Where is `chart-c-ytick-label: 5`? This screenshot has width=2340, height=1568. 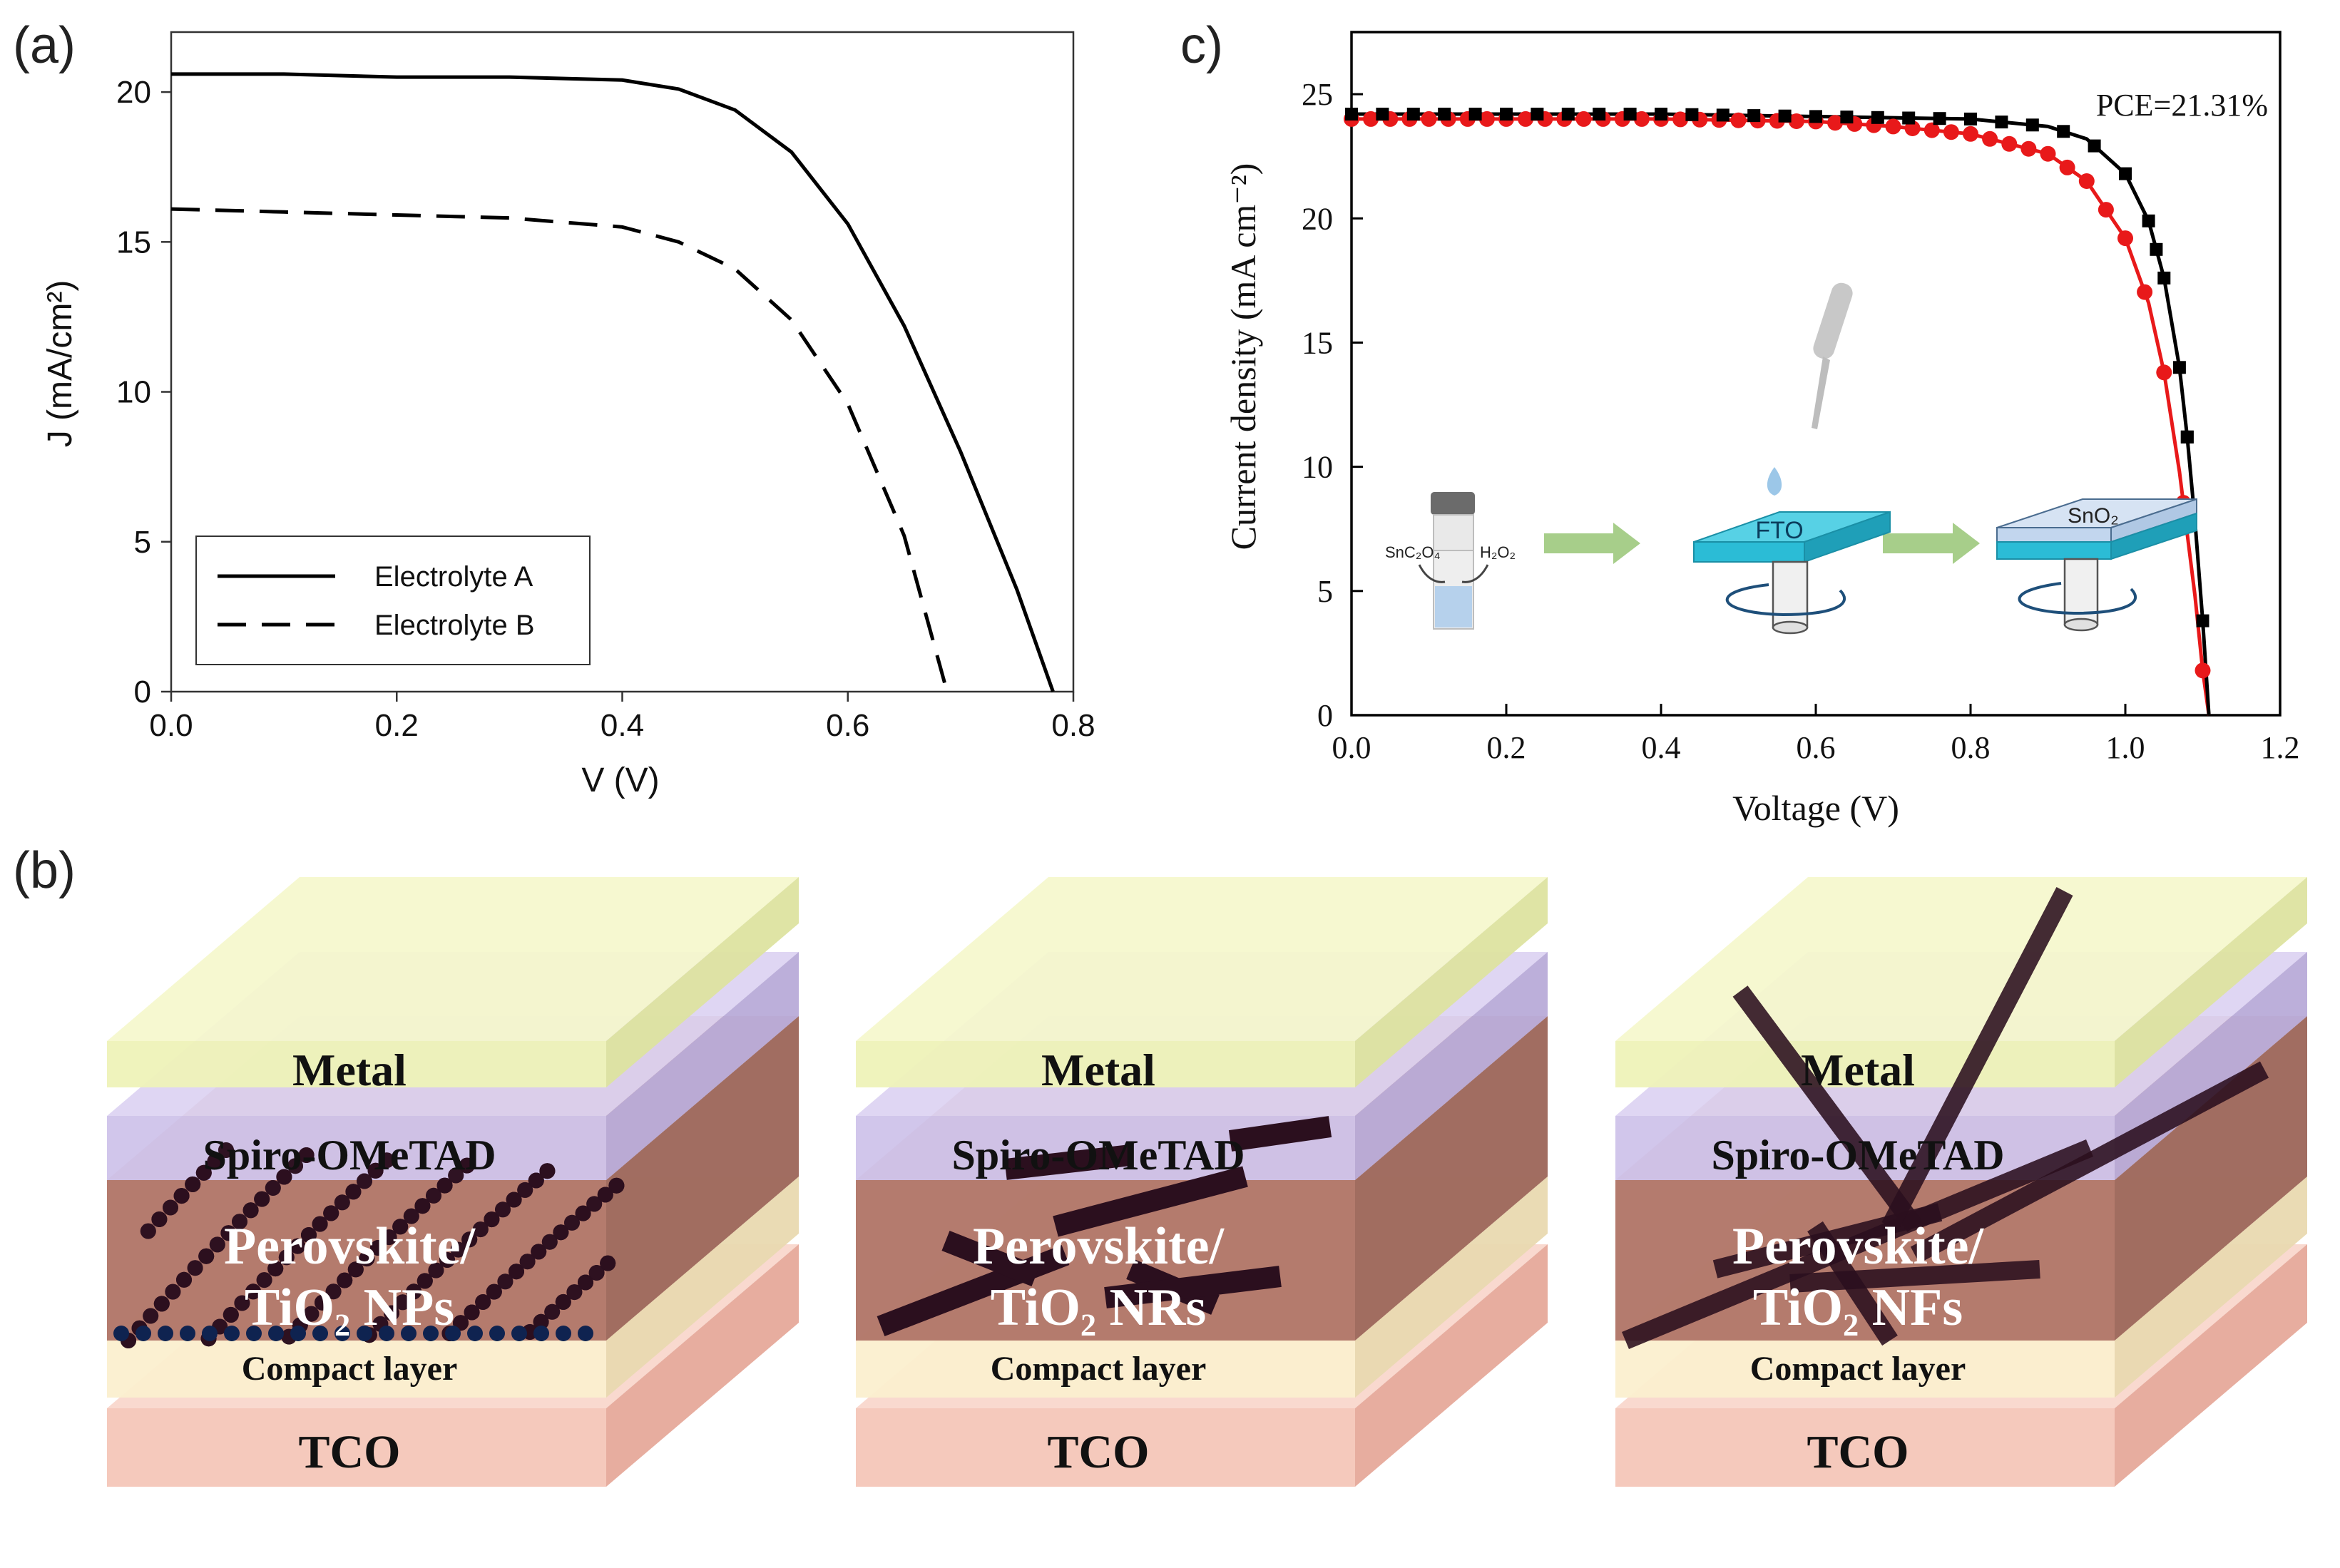
chart-c-ytick-label: 5 is located at coordinates (1325, 591).